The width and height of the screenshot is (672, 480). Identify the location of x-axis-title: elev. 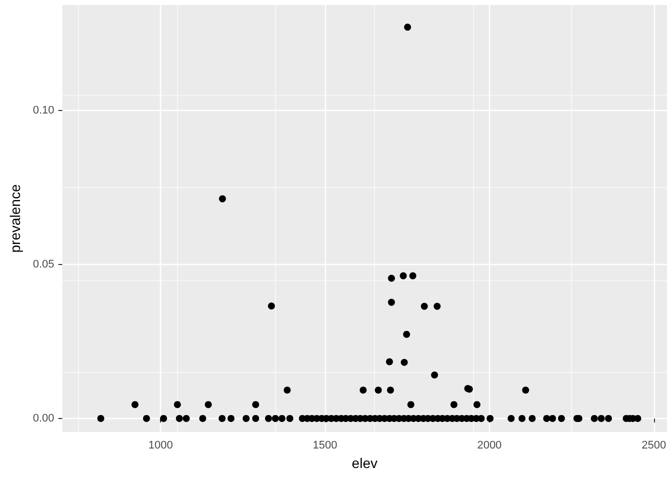
(365, 463).